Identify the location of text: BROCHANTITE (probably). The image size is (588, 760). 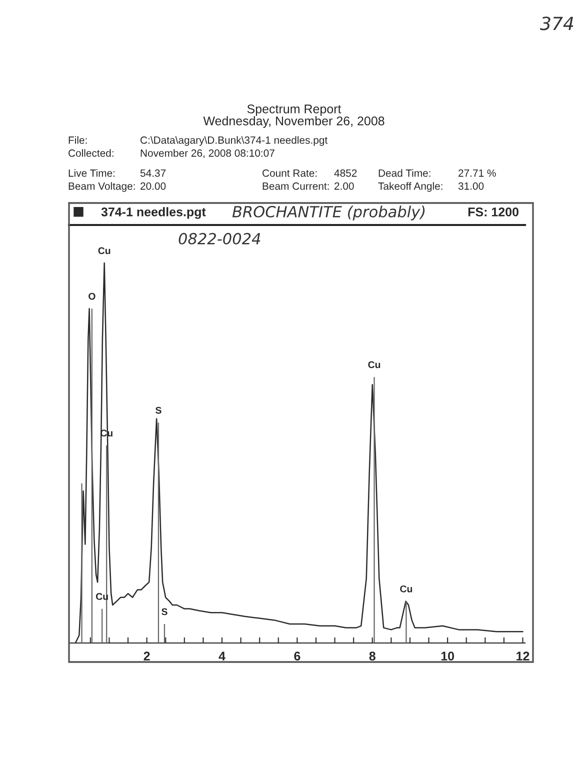
(328, 213).